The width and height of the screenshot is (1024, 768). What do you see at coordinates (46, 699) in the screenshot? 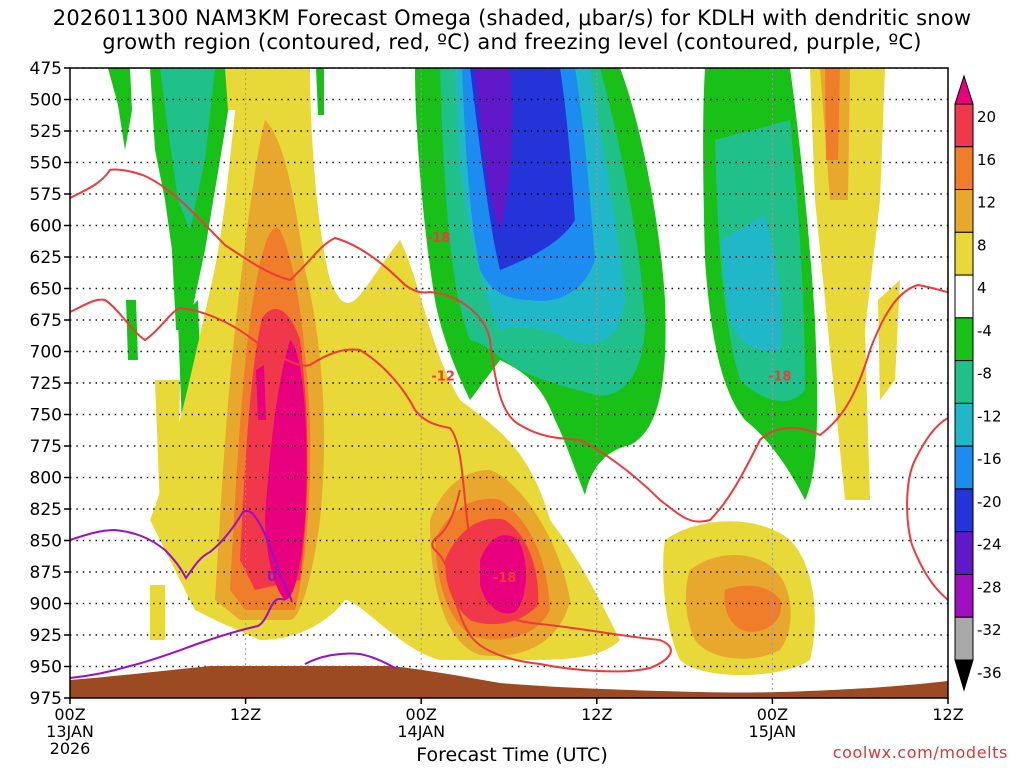
I see `y-tick-label: 975` at bounding box center [46, 699].